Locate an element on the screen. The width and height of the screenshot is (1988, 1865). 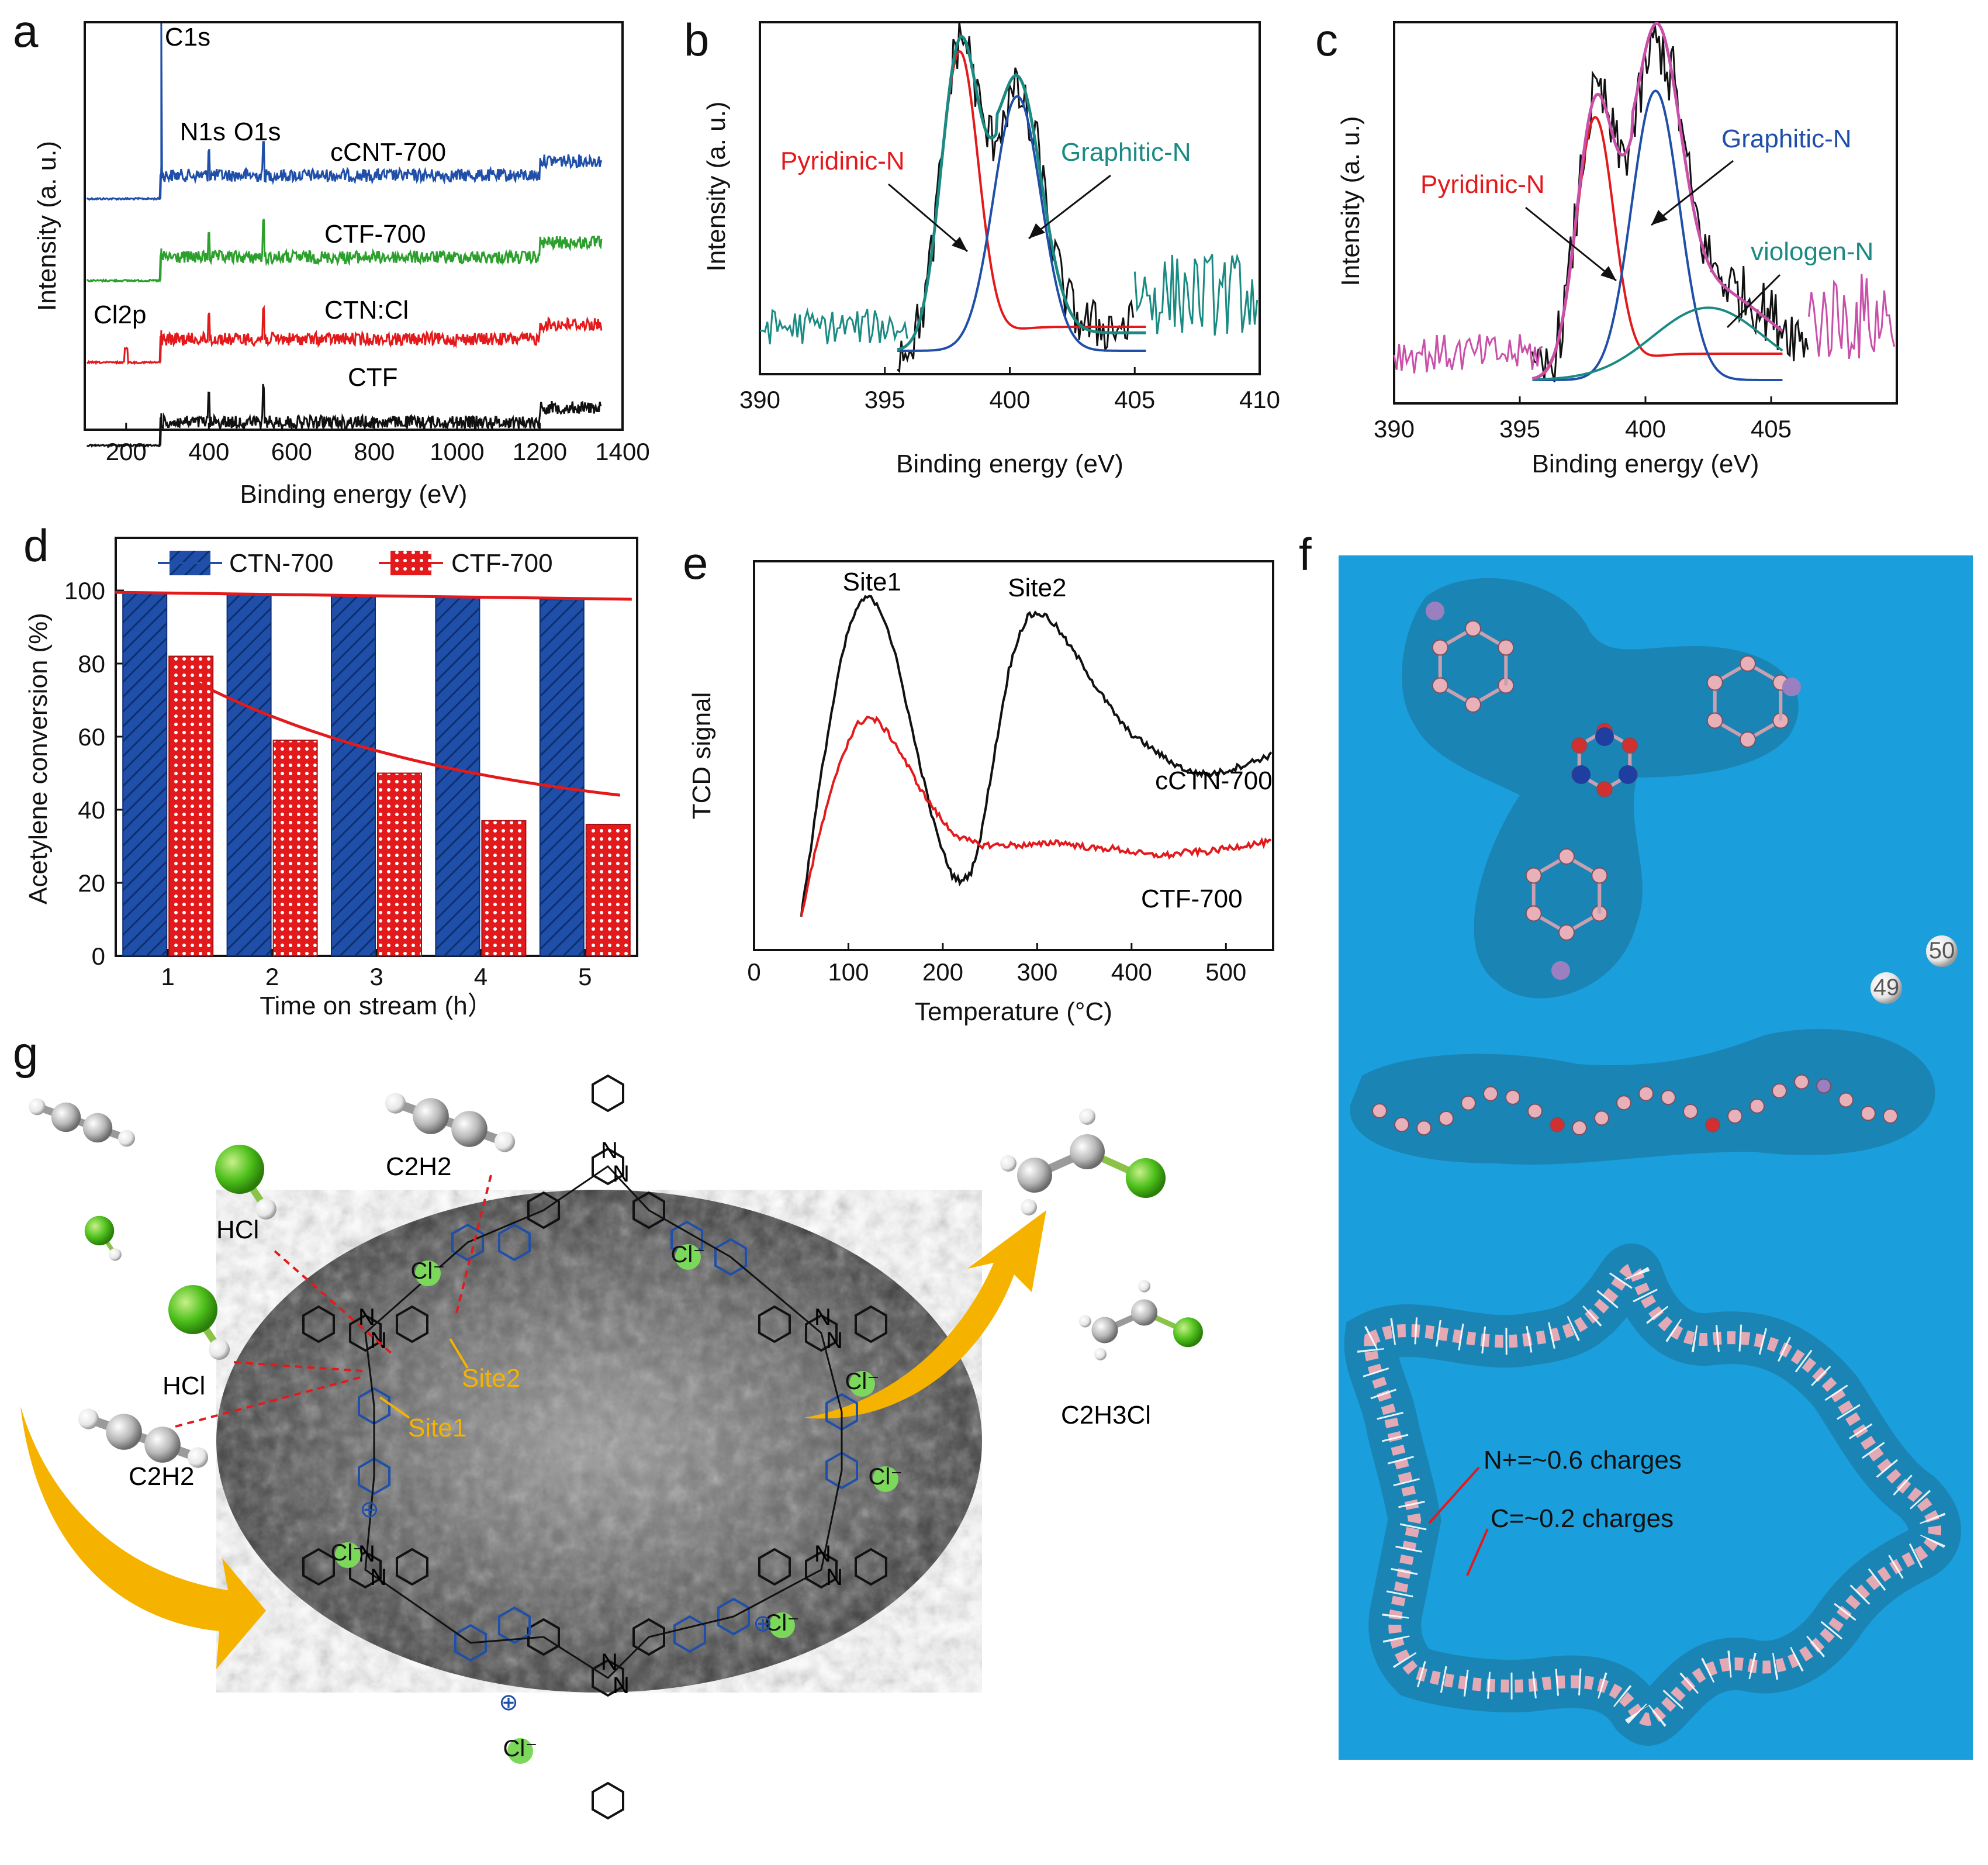
panel-a-peak-label: C1s is located at coordinates (187, 37).